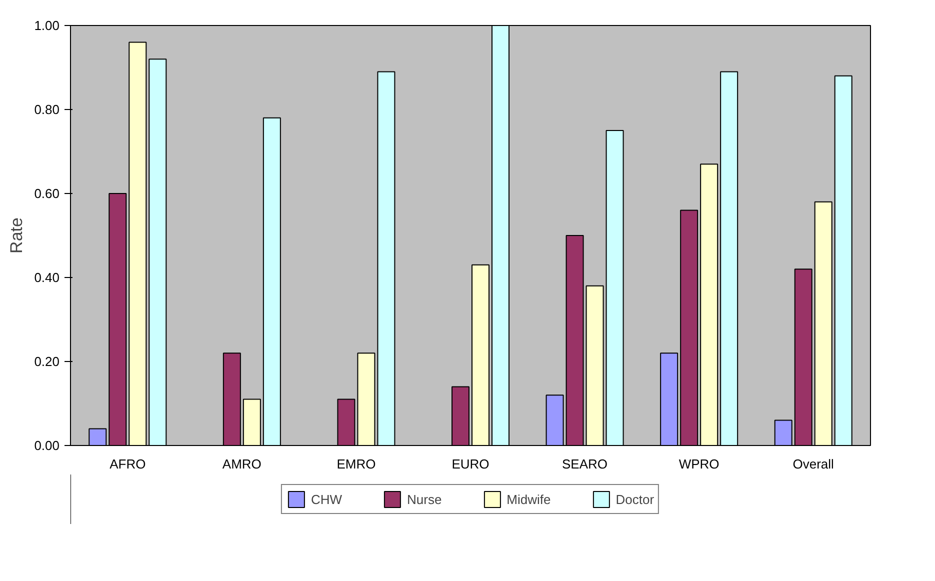 The height and width of the screenshot is (581, 935). I want to click on y-tick-label: 0.20, so click(47, 361).